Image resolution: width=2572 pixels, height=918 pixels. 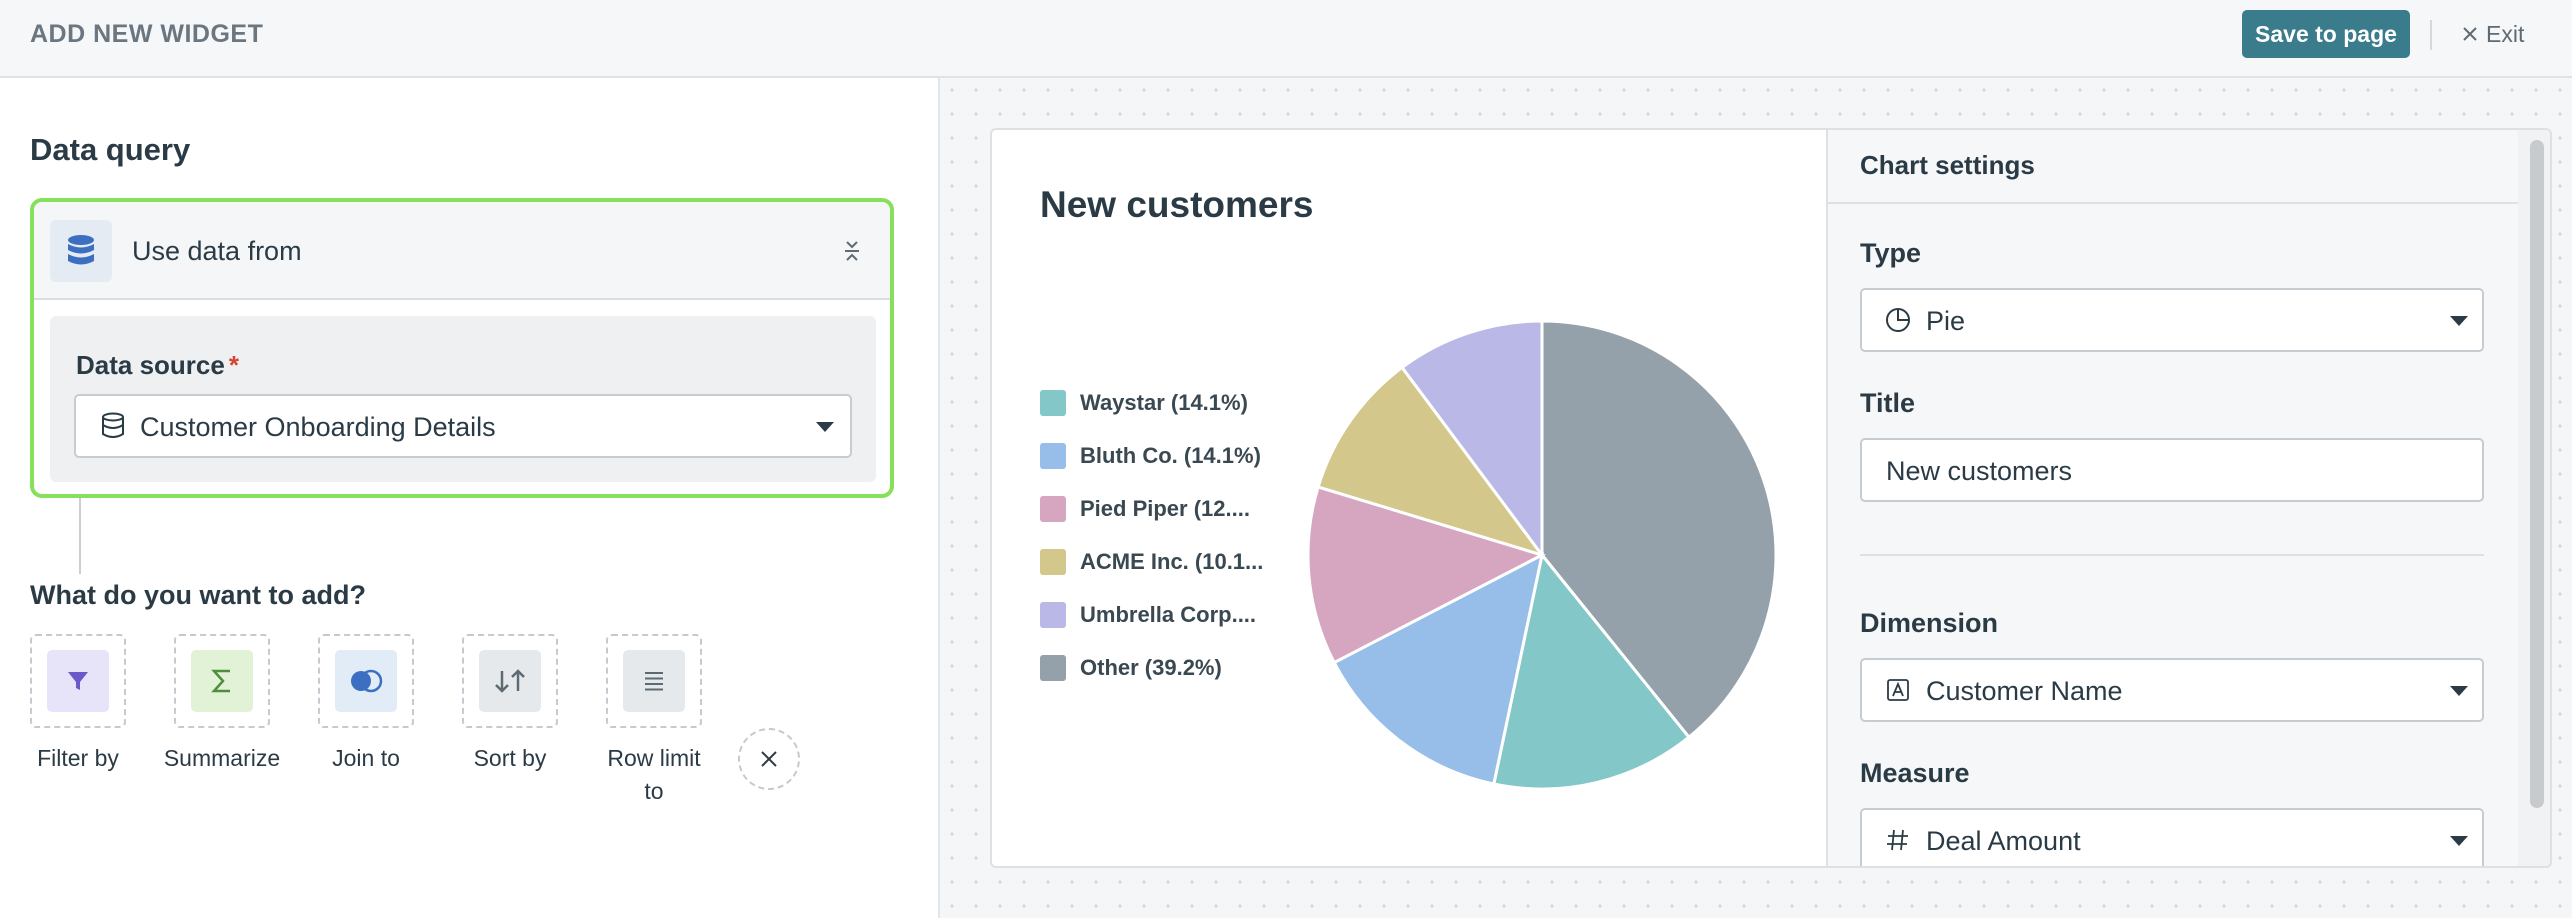 What do you see at coordinates (1947, 165) in the screenshot?
I see `chart-settings-title: Chart settings` at bounding box center [1947, 165].